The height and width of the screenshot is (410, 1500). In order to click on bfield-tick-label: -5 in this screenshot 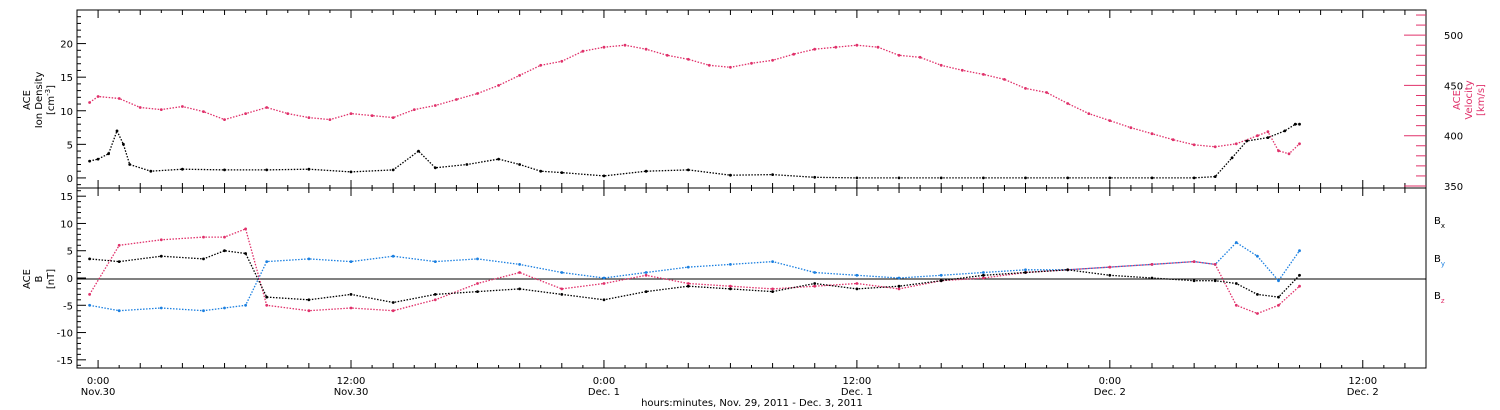, I will do `click(68, 306)`.